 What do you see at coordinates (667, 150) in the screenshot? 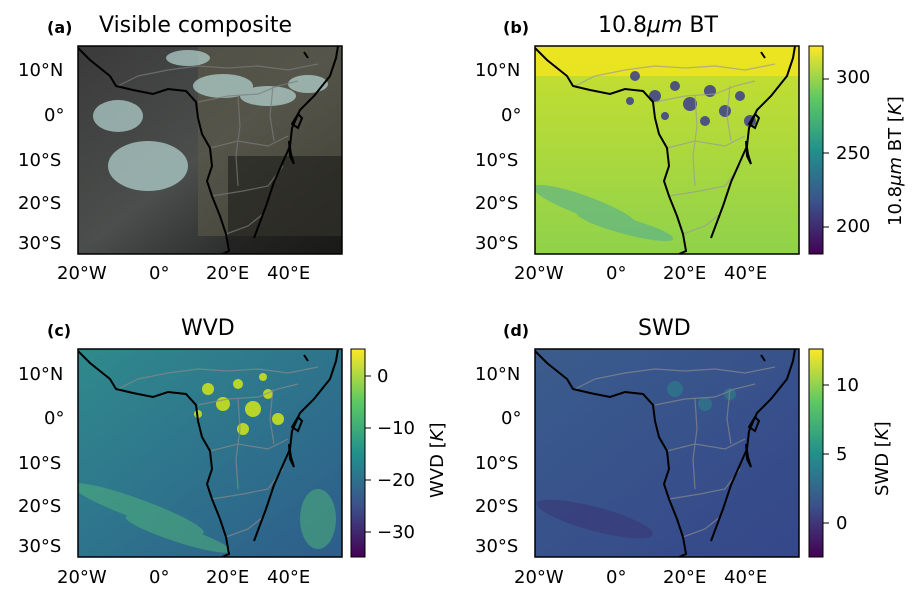
I see `map-panel-b` at bounding box center [667, 150].